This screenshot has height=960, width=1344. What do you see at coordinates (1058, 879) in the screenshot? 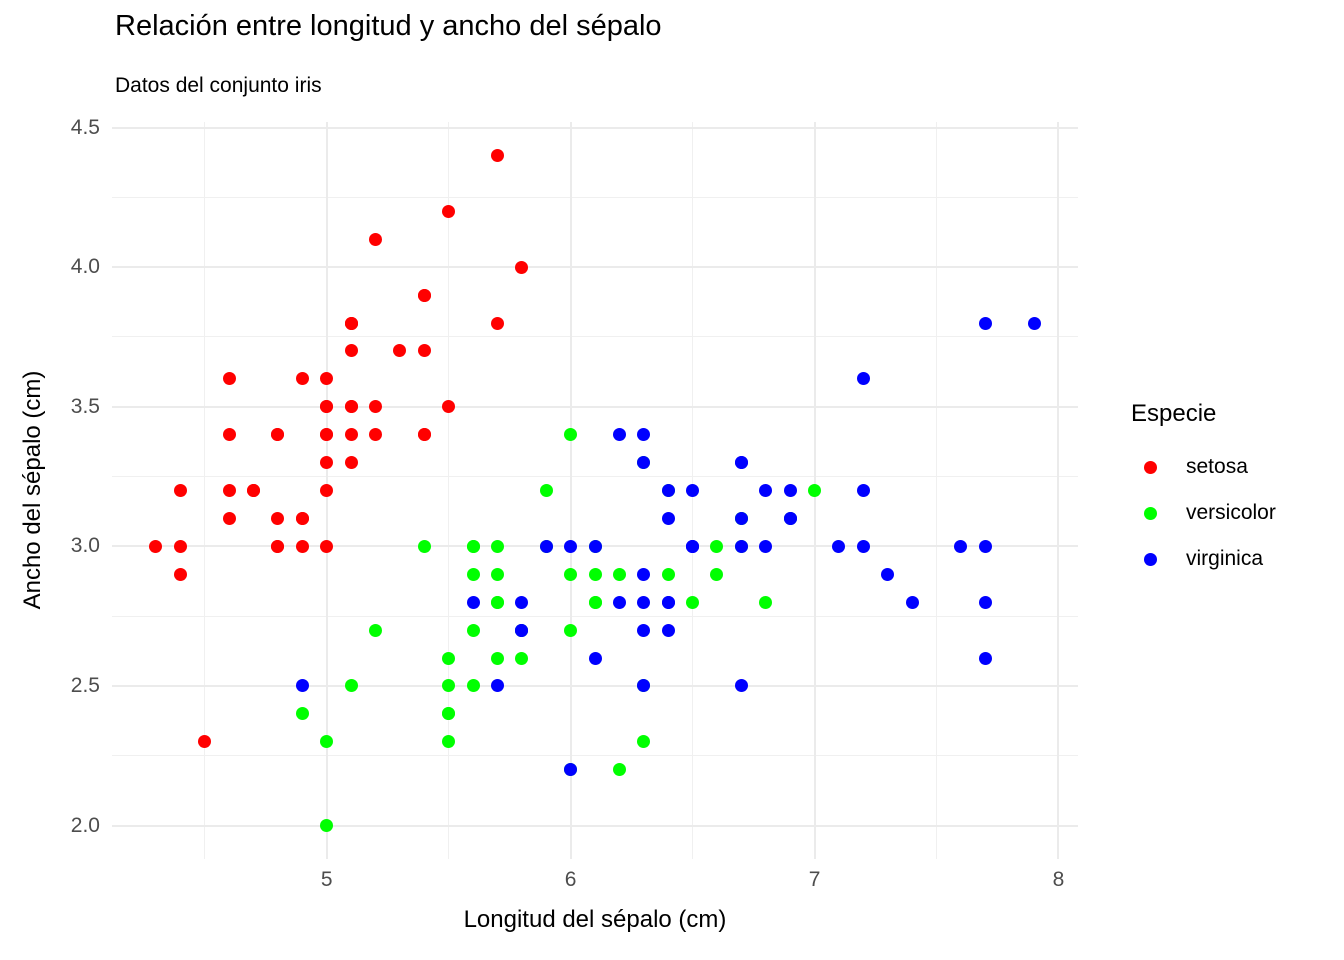
I see `x-tick-label: 8` at bounding box center [1058, 879].